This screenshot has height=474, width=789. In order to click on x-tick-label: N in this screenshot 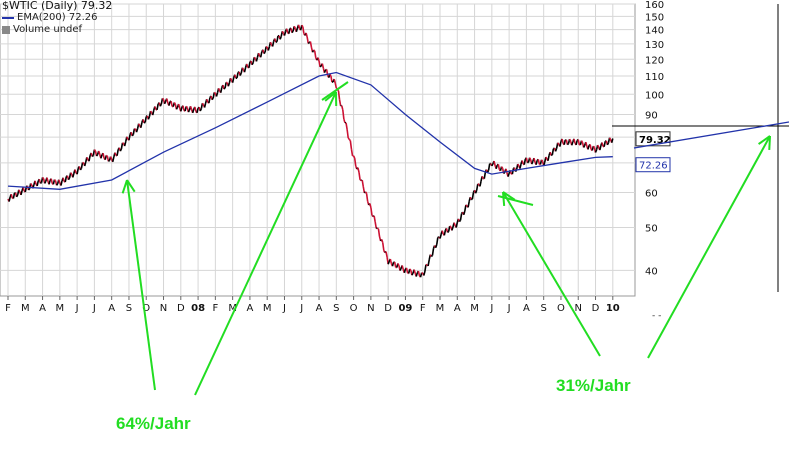, I will do `click(577, 308)`.